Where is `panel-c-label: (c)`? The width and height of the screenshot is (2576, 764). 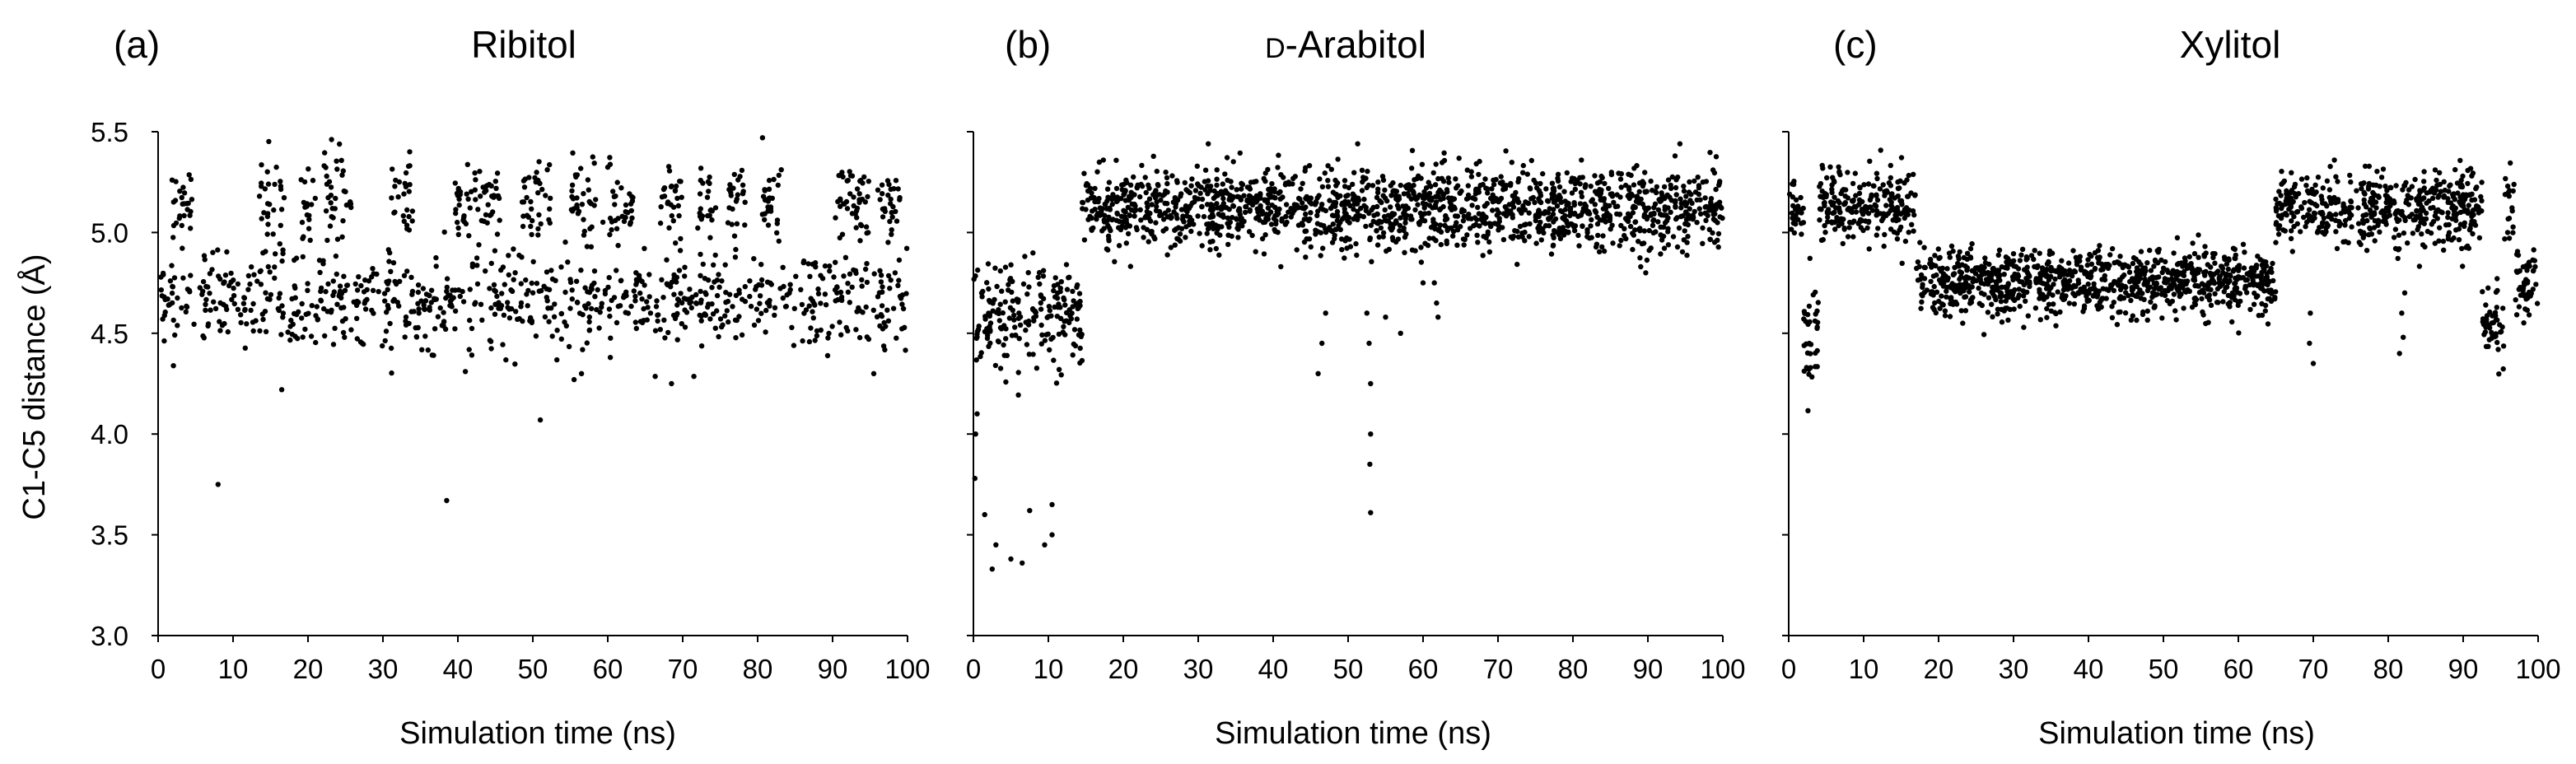
panel-c-label: (c) is located at coordinates (1855, 44).